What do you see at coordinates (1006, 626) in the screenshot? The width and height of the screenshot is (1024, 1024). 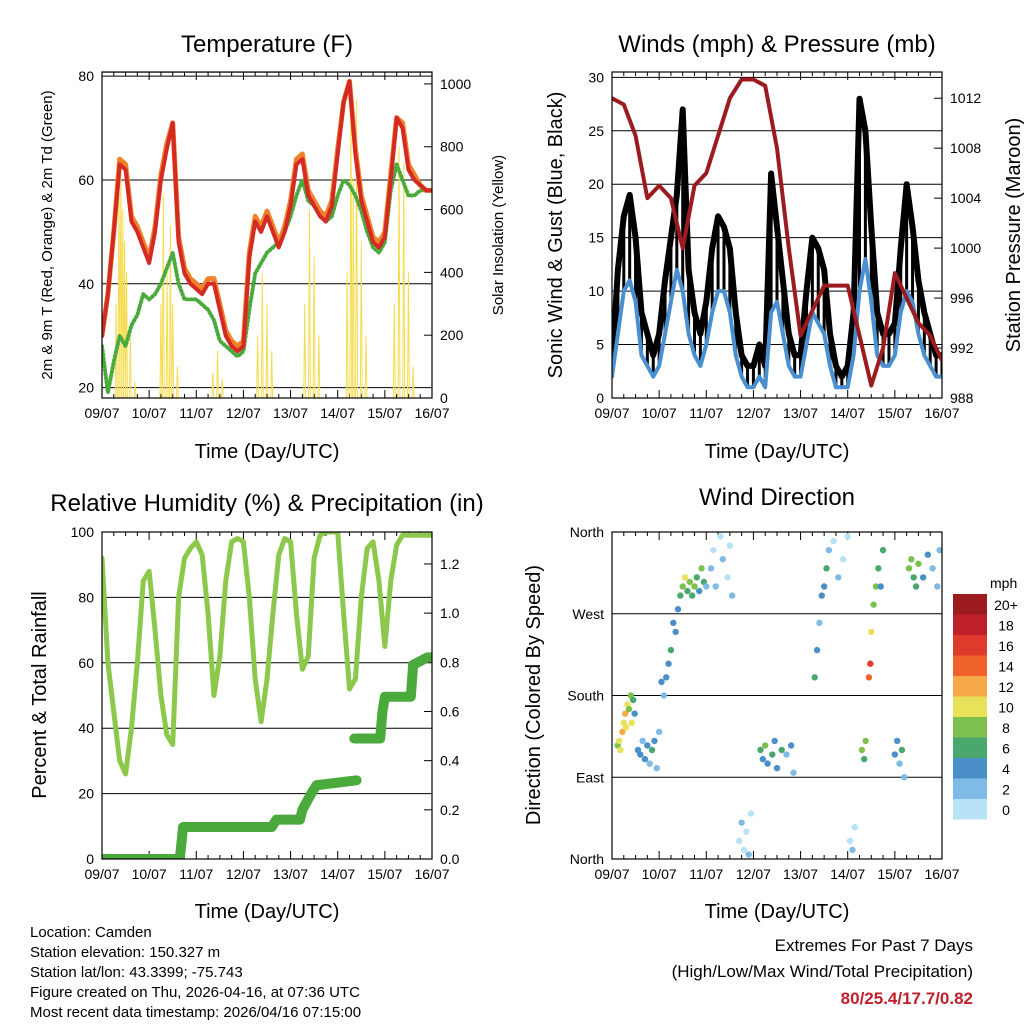 I see `legend-label: 18` at bounding box center [1006, 626].